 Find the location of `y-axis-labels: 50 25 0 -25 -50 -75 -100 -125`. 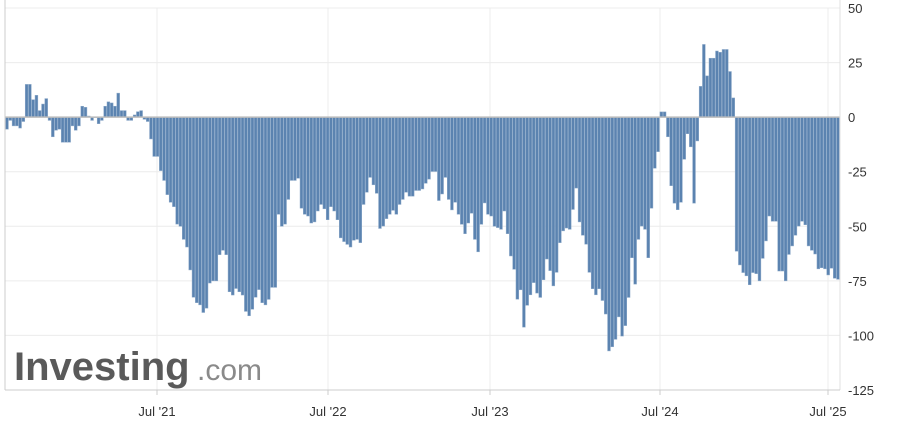

y-axis-labels: 50 25 0 -25 -50 -75 -100 -125 is located at coordinates (861, 199).